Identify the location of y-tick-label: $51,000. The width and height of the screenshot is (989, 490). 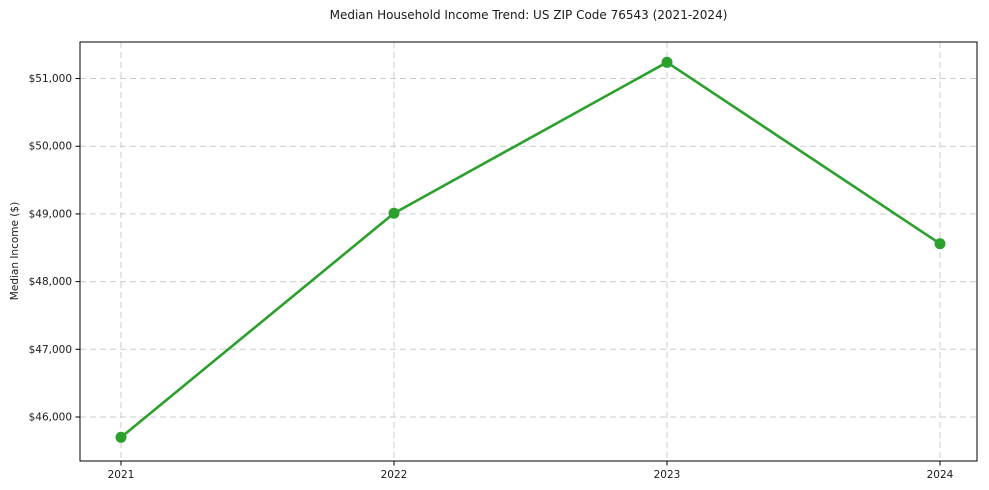
(50, 79).